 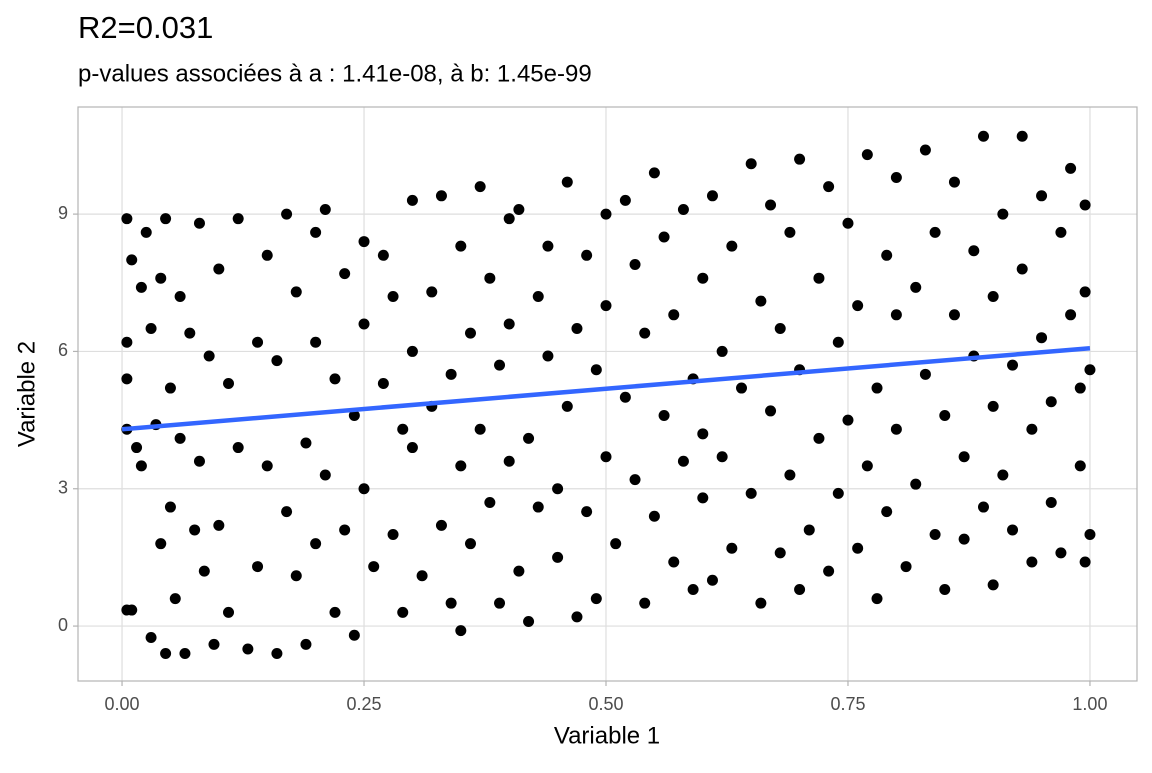 What do you see at coordinates (63, 350) in the screenshot?
I see `y-tick-label: 6` at bounding box center [63, 350].